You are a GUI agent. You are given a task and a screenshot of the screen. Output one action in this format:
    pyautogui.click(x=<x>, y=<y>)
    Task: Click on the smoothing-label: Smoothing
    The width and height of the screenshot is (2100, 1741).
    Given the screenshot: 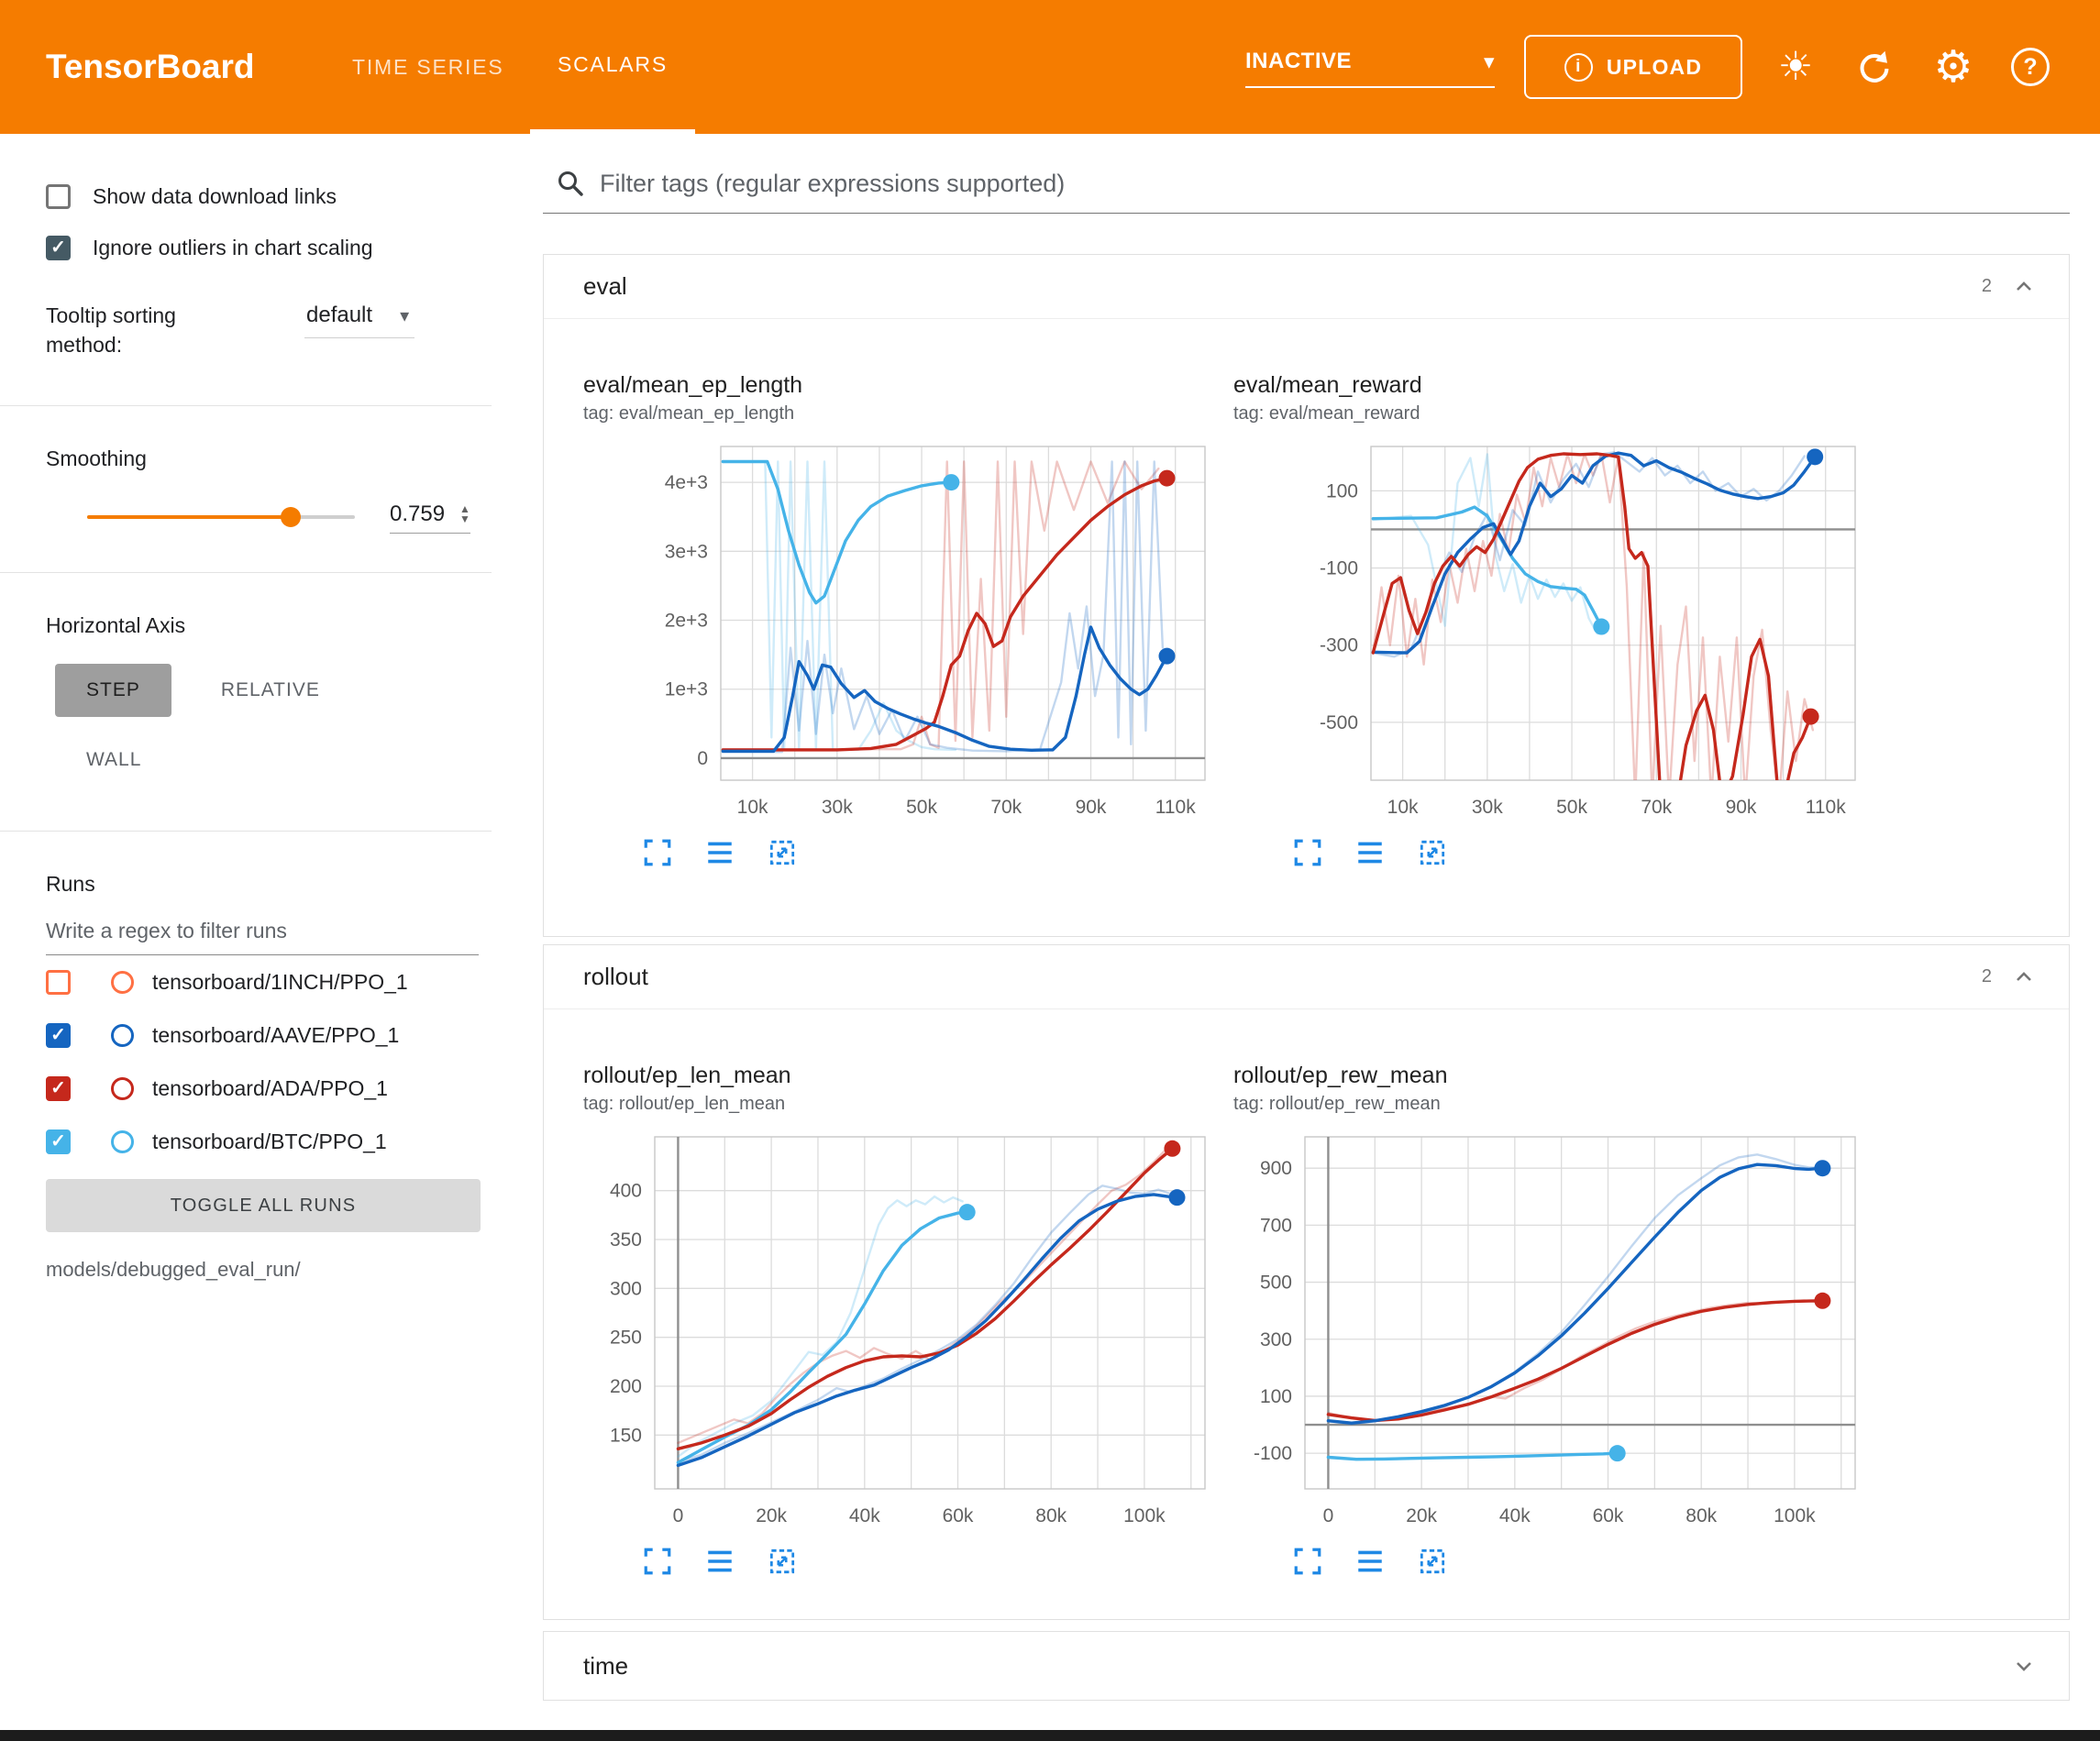 What is the action you would take?
    pyautogui.click(x=96, y=458)
    